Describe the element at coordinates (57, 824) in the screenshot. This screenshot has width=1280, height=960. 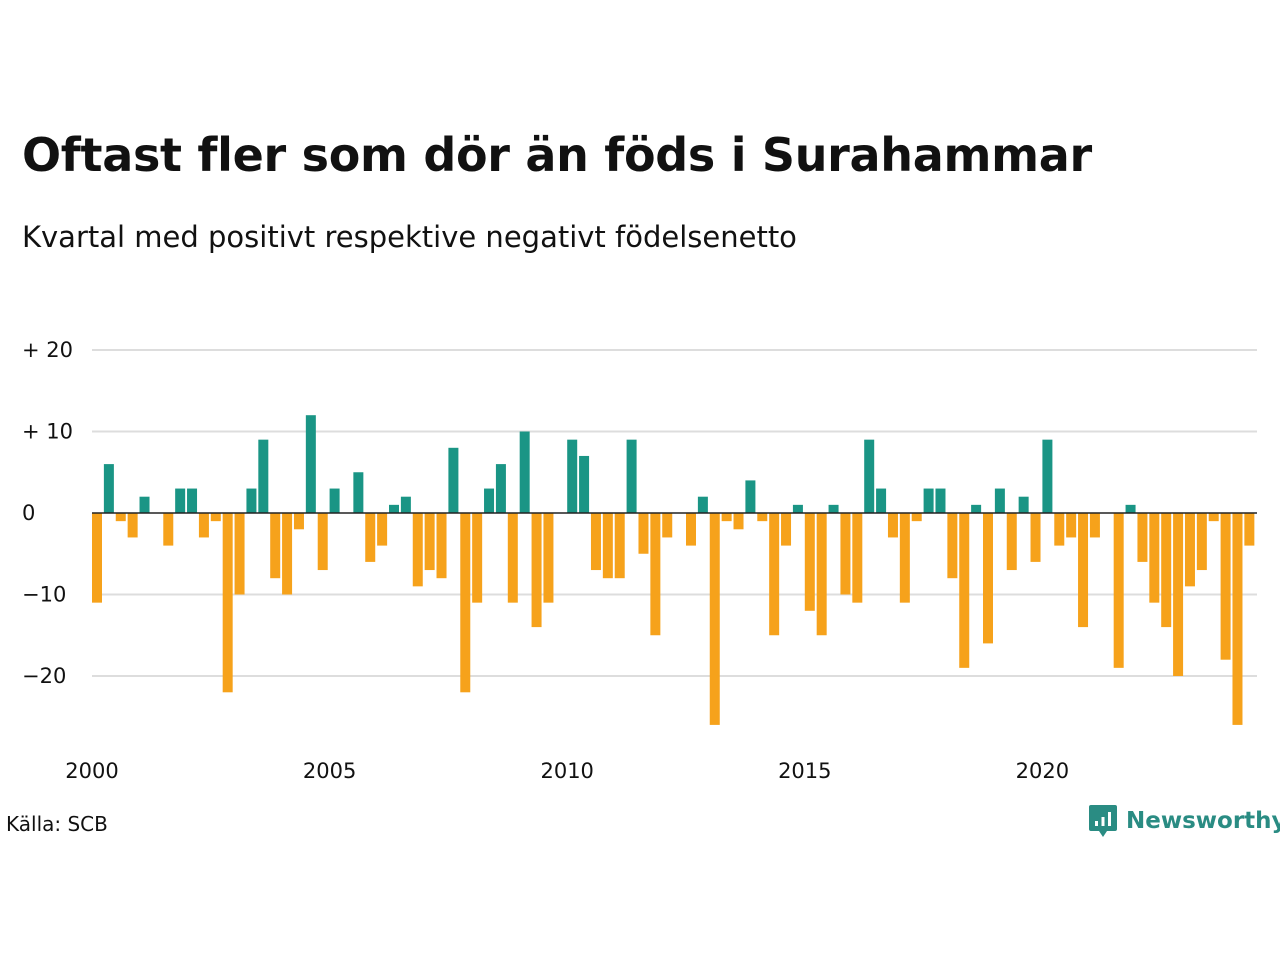
I see `source-note: Källa: SCB` at that location.